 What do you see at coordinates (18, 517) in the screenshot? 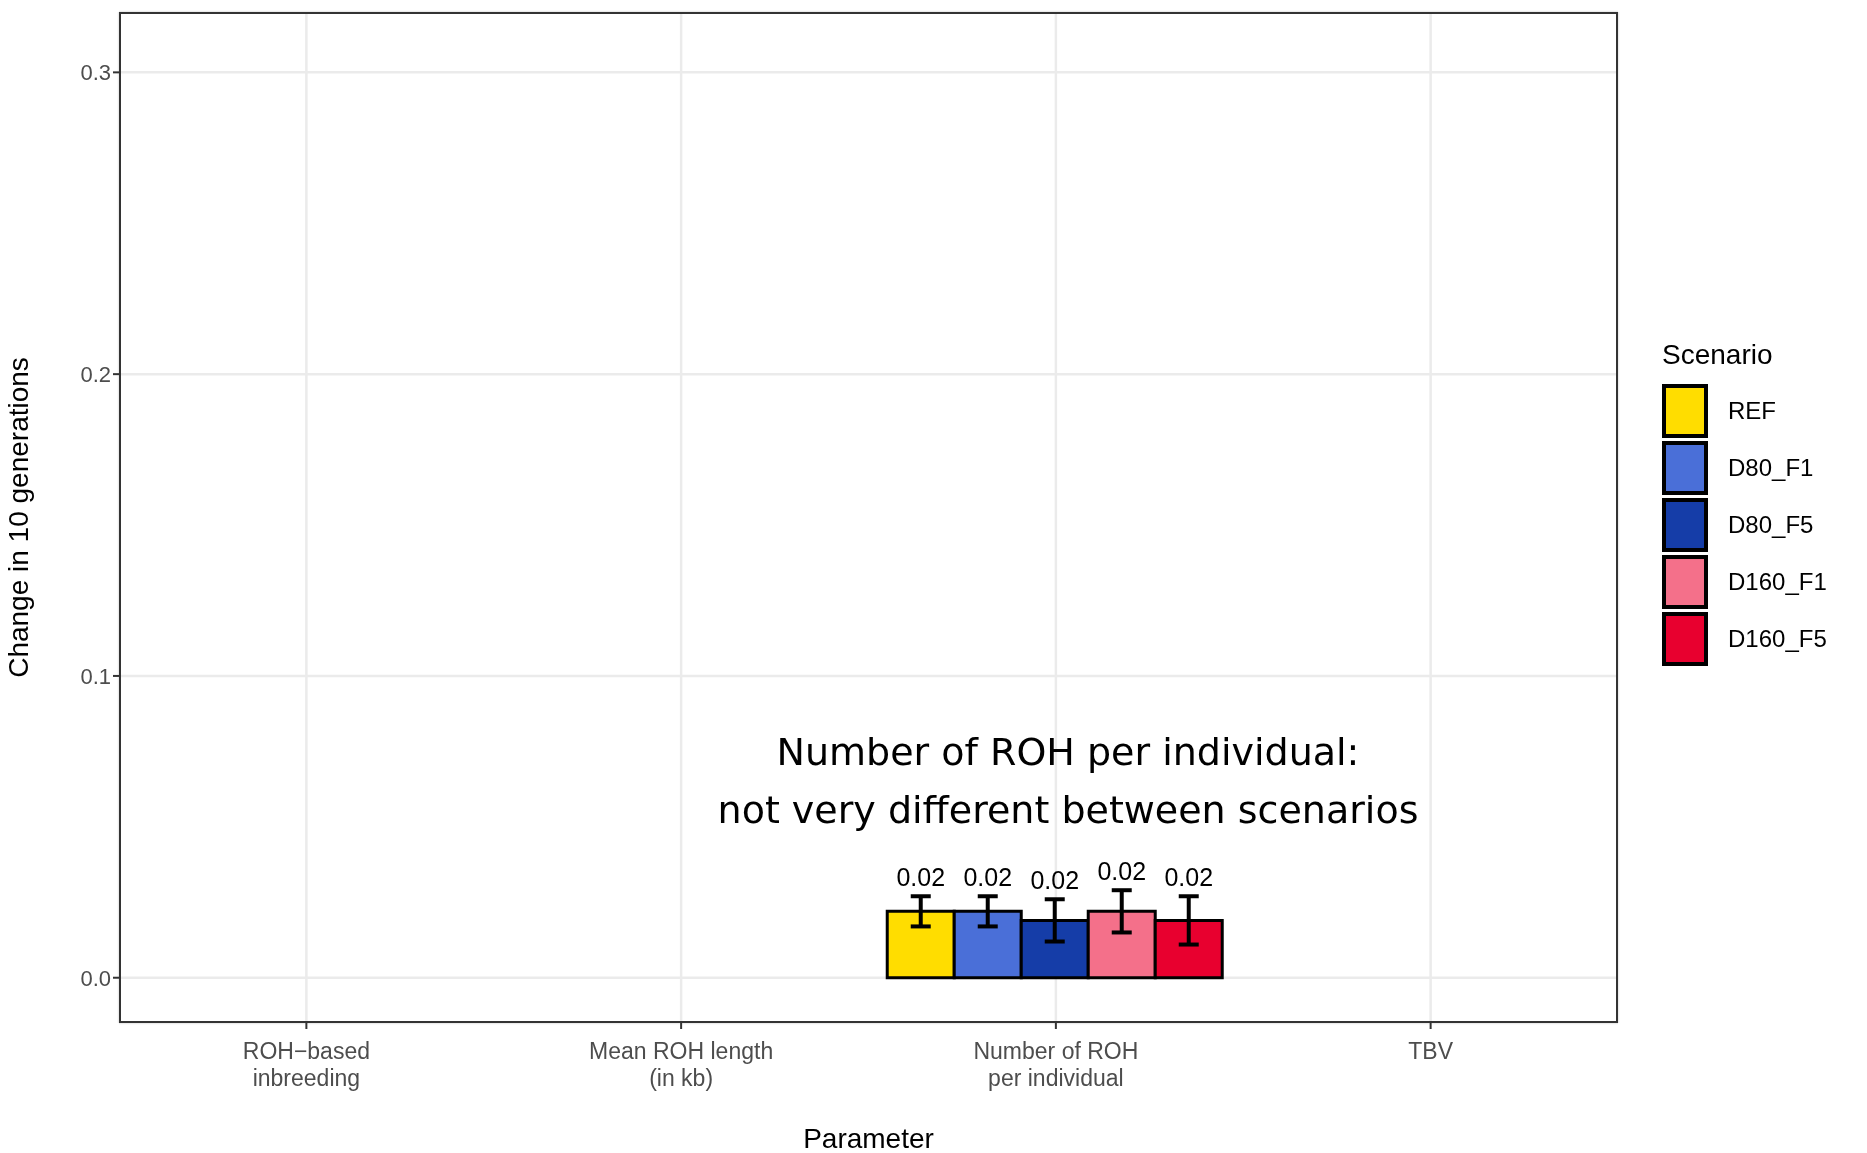
I see `y-axis-title: Change in 10 generations` at bounding box center [18, 517].